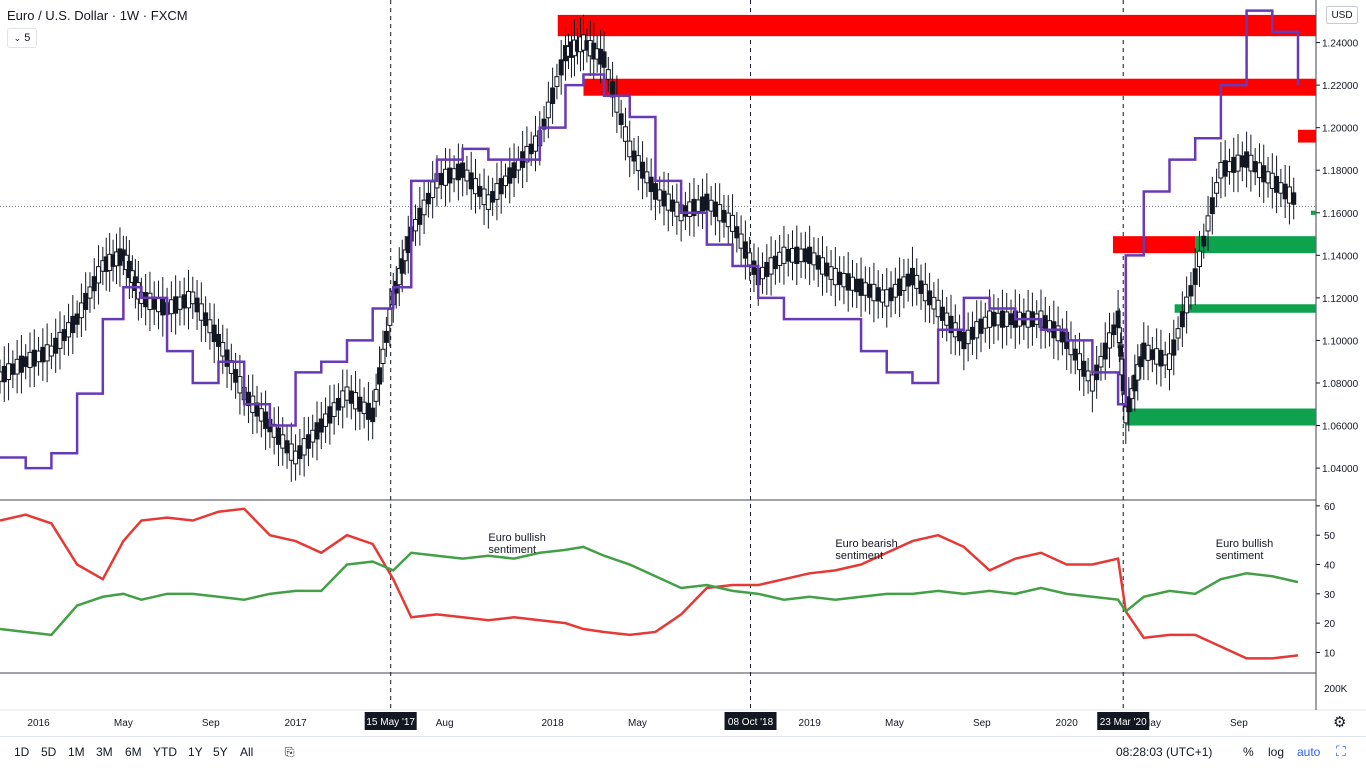  Describe the element at coordinates (649, 591) in the screenshot. I see `sentiment-series-line` at that location.